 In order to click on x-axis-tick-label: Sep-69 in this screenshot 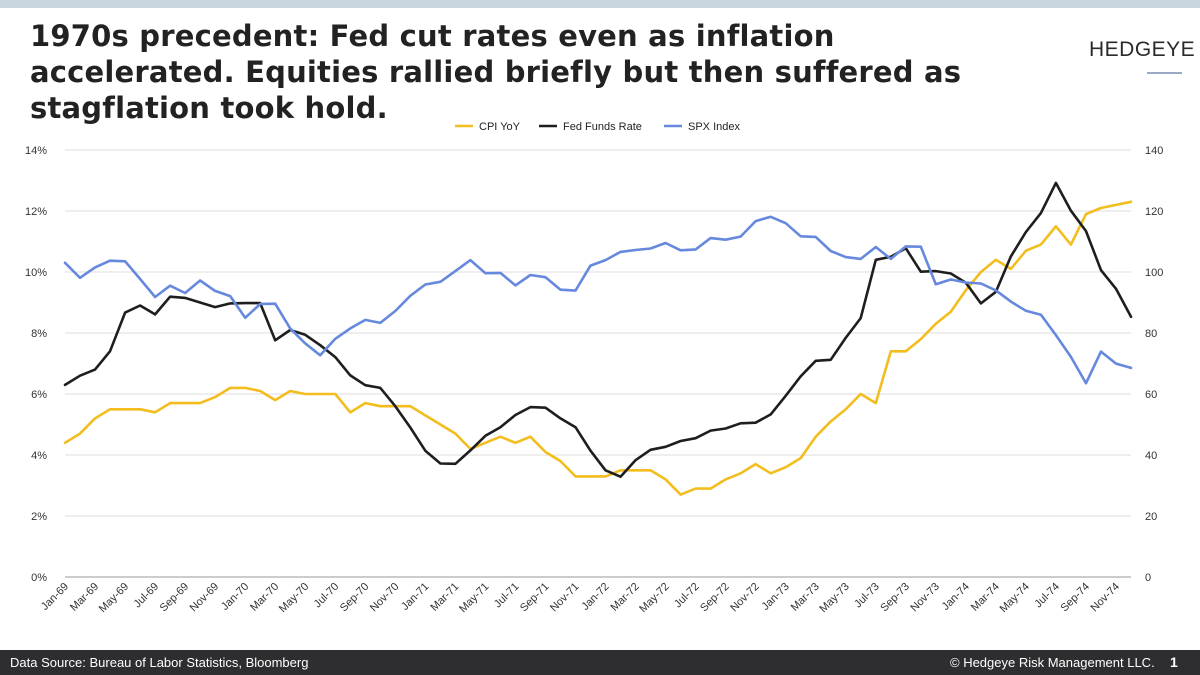, I will do `click(175, 598)`.